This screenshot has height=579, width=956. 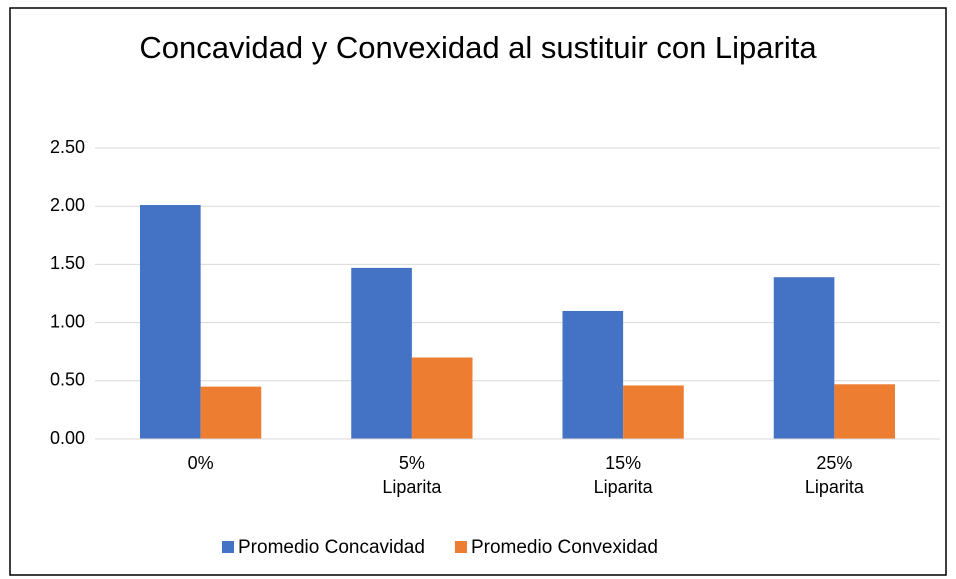 What do you see at coordinates (564, 547) in the screenshot?
I see `legend-label: Promedio Convexidad` at bounding box center [564, 547].